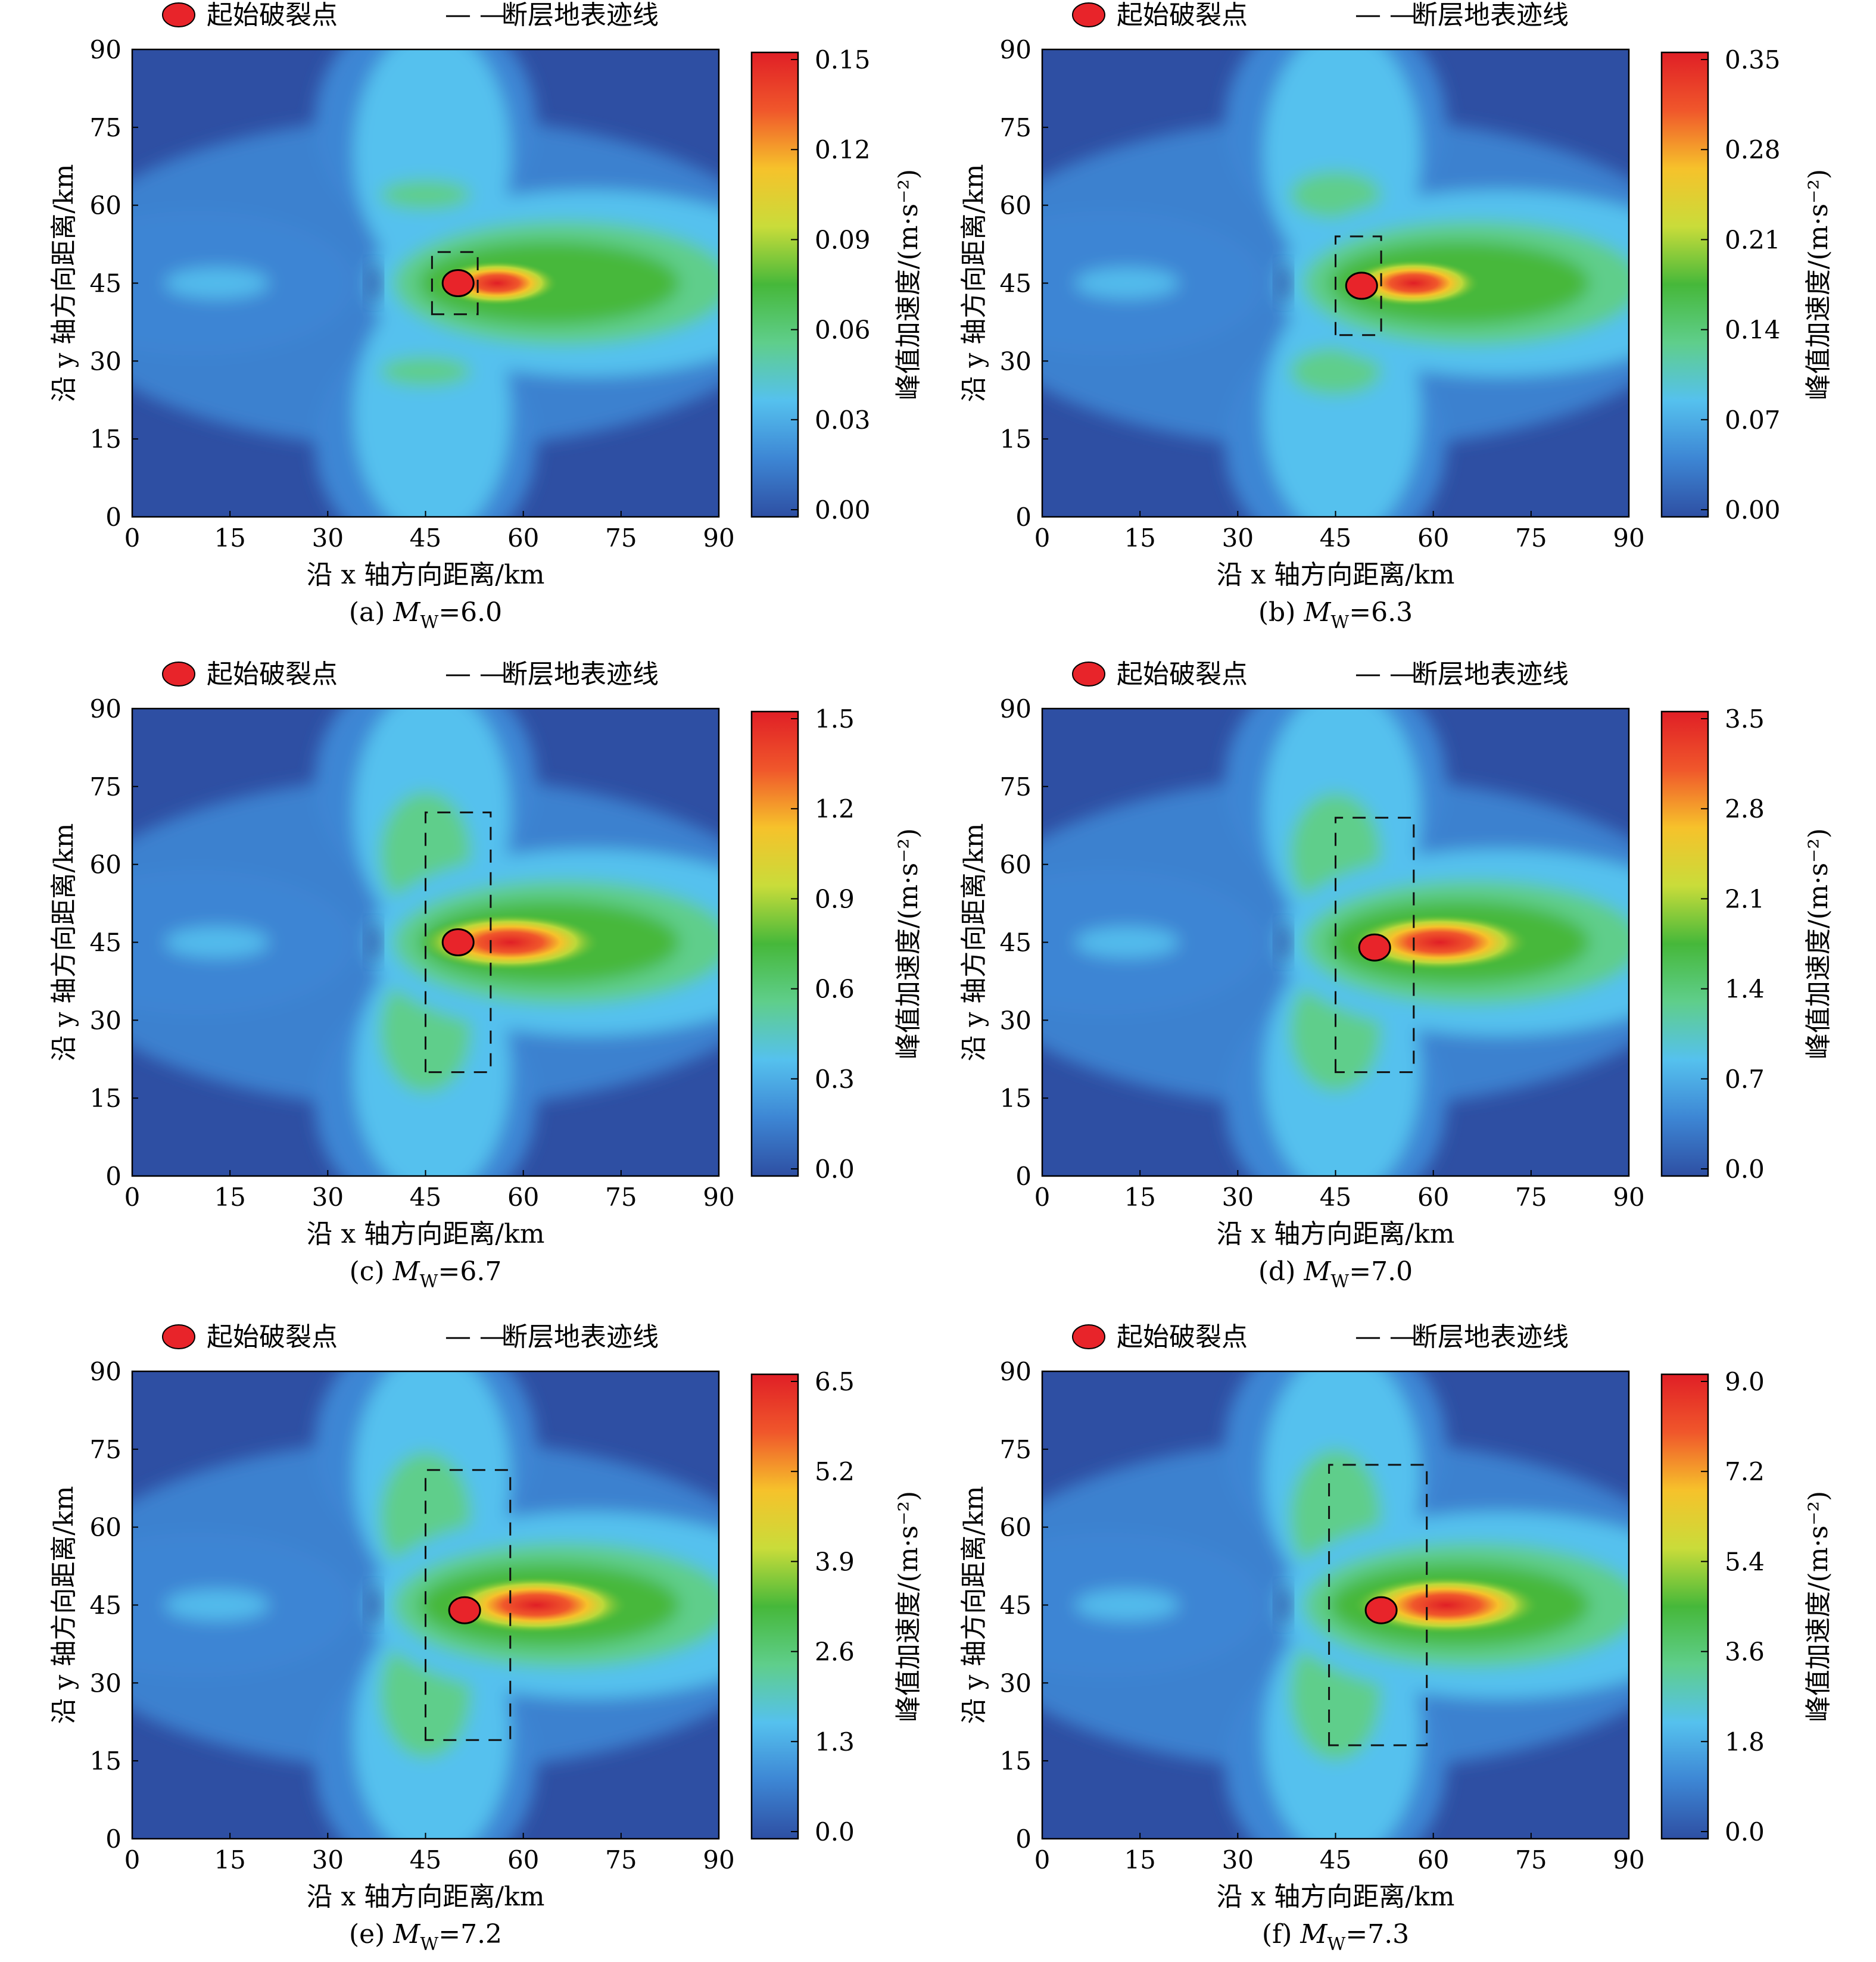 This screenshot has width=1876, height=1962. I want to click on colorbar-tick-label: 0.21, so click(1753, 239).